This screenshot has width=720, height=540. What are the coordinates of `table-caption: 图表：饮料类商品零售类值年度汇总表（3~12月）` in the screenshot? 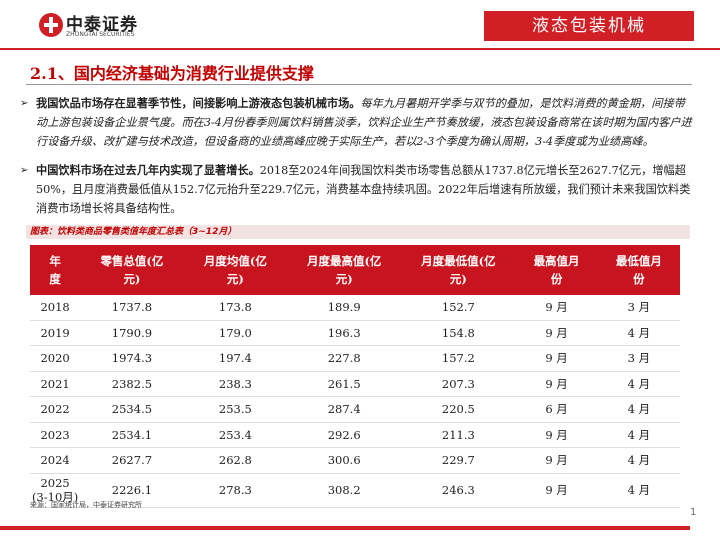 It's located at (358, 232).